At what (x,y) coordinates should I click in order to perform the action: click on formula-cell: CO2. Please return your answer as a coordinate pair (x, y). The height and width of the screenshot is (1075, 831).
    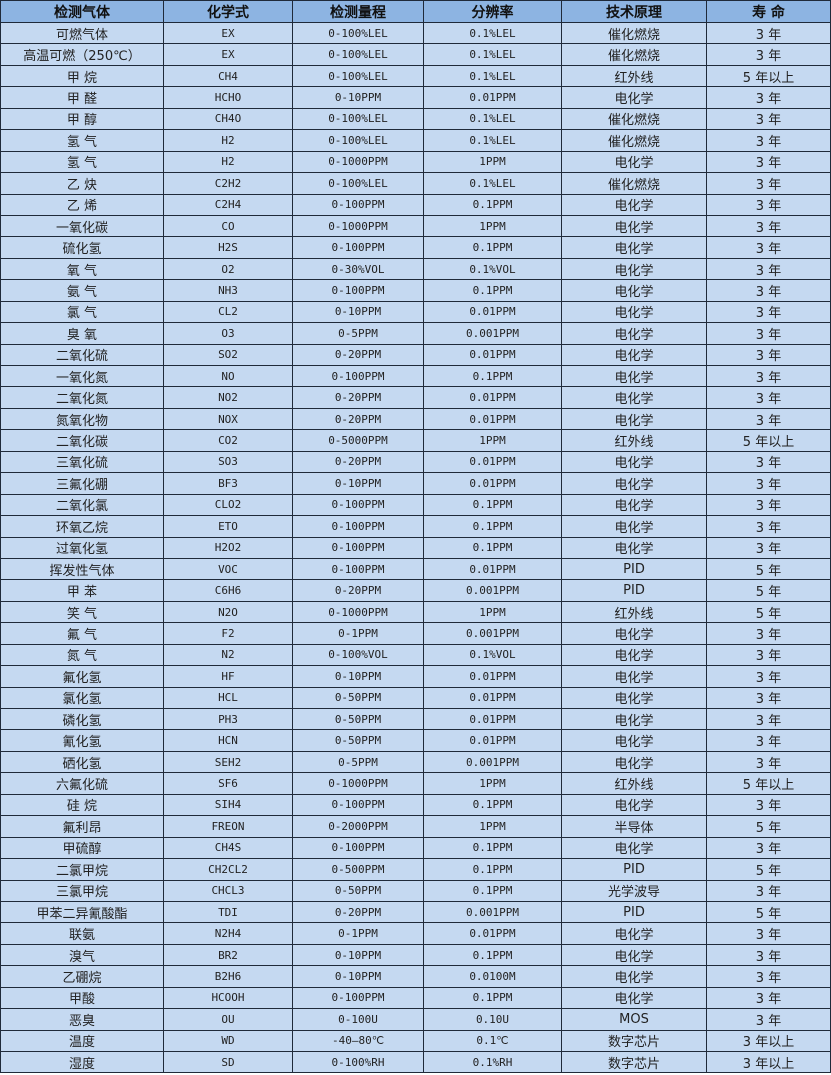
    Looking at the image, I should click on (228, 440).